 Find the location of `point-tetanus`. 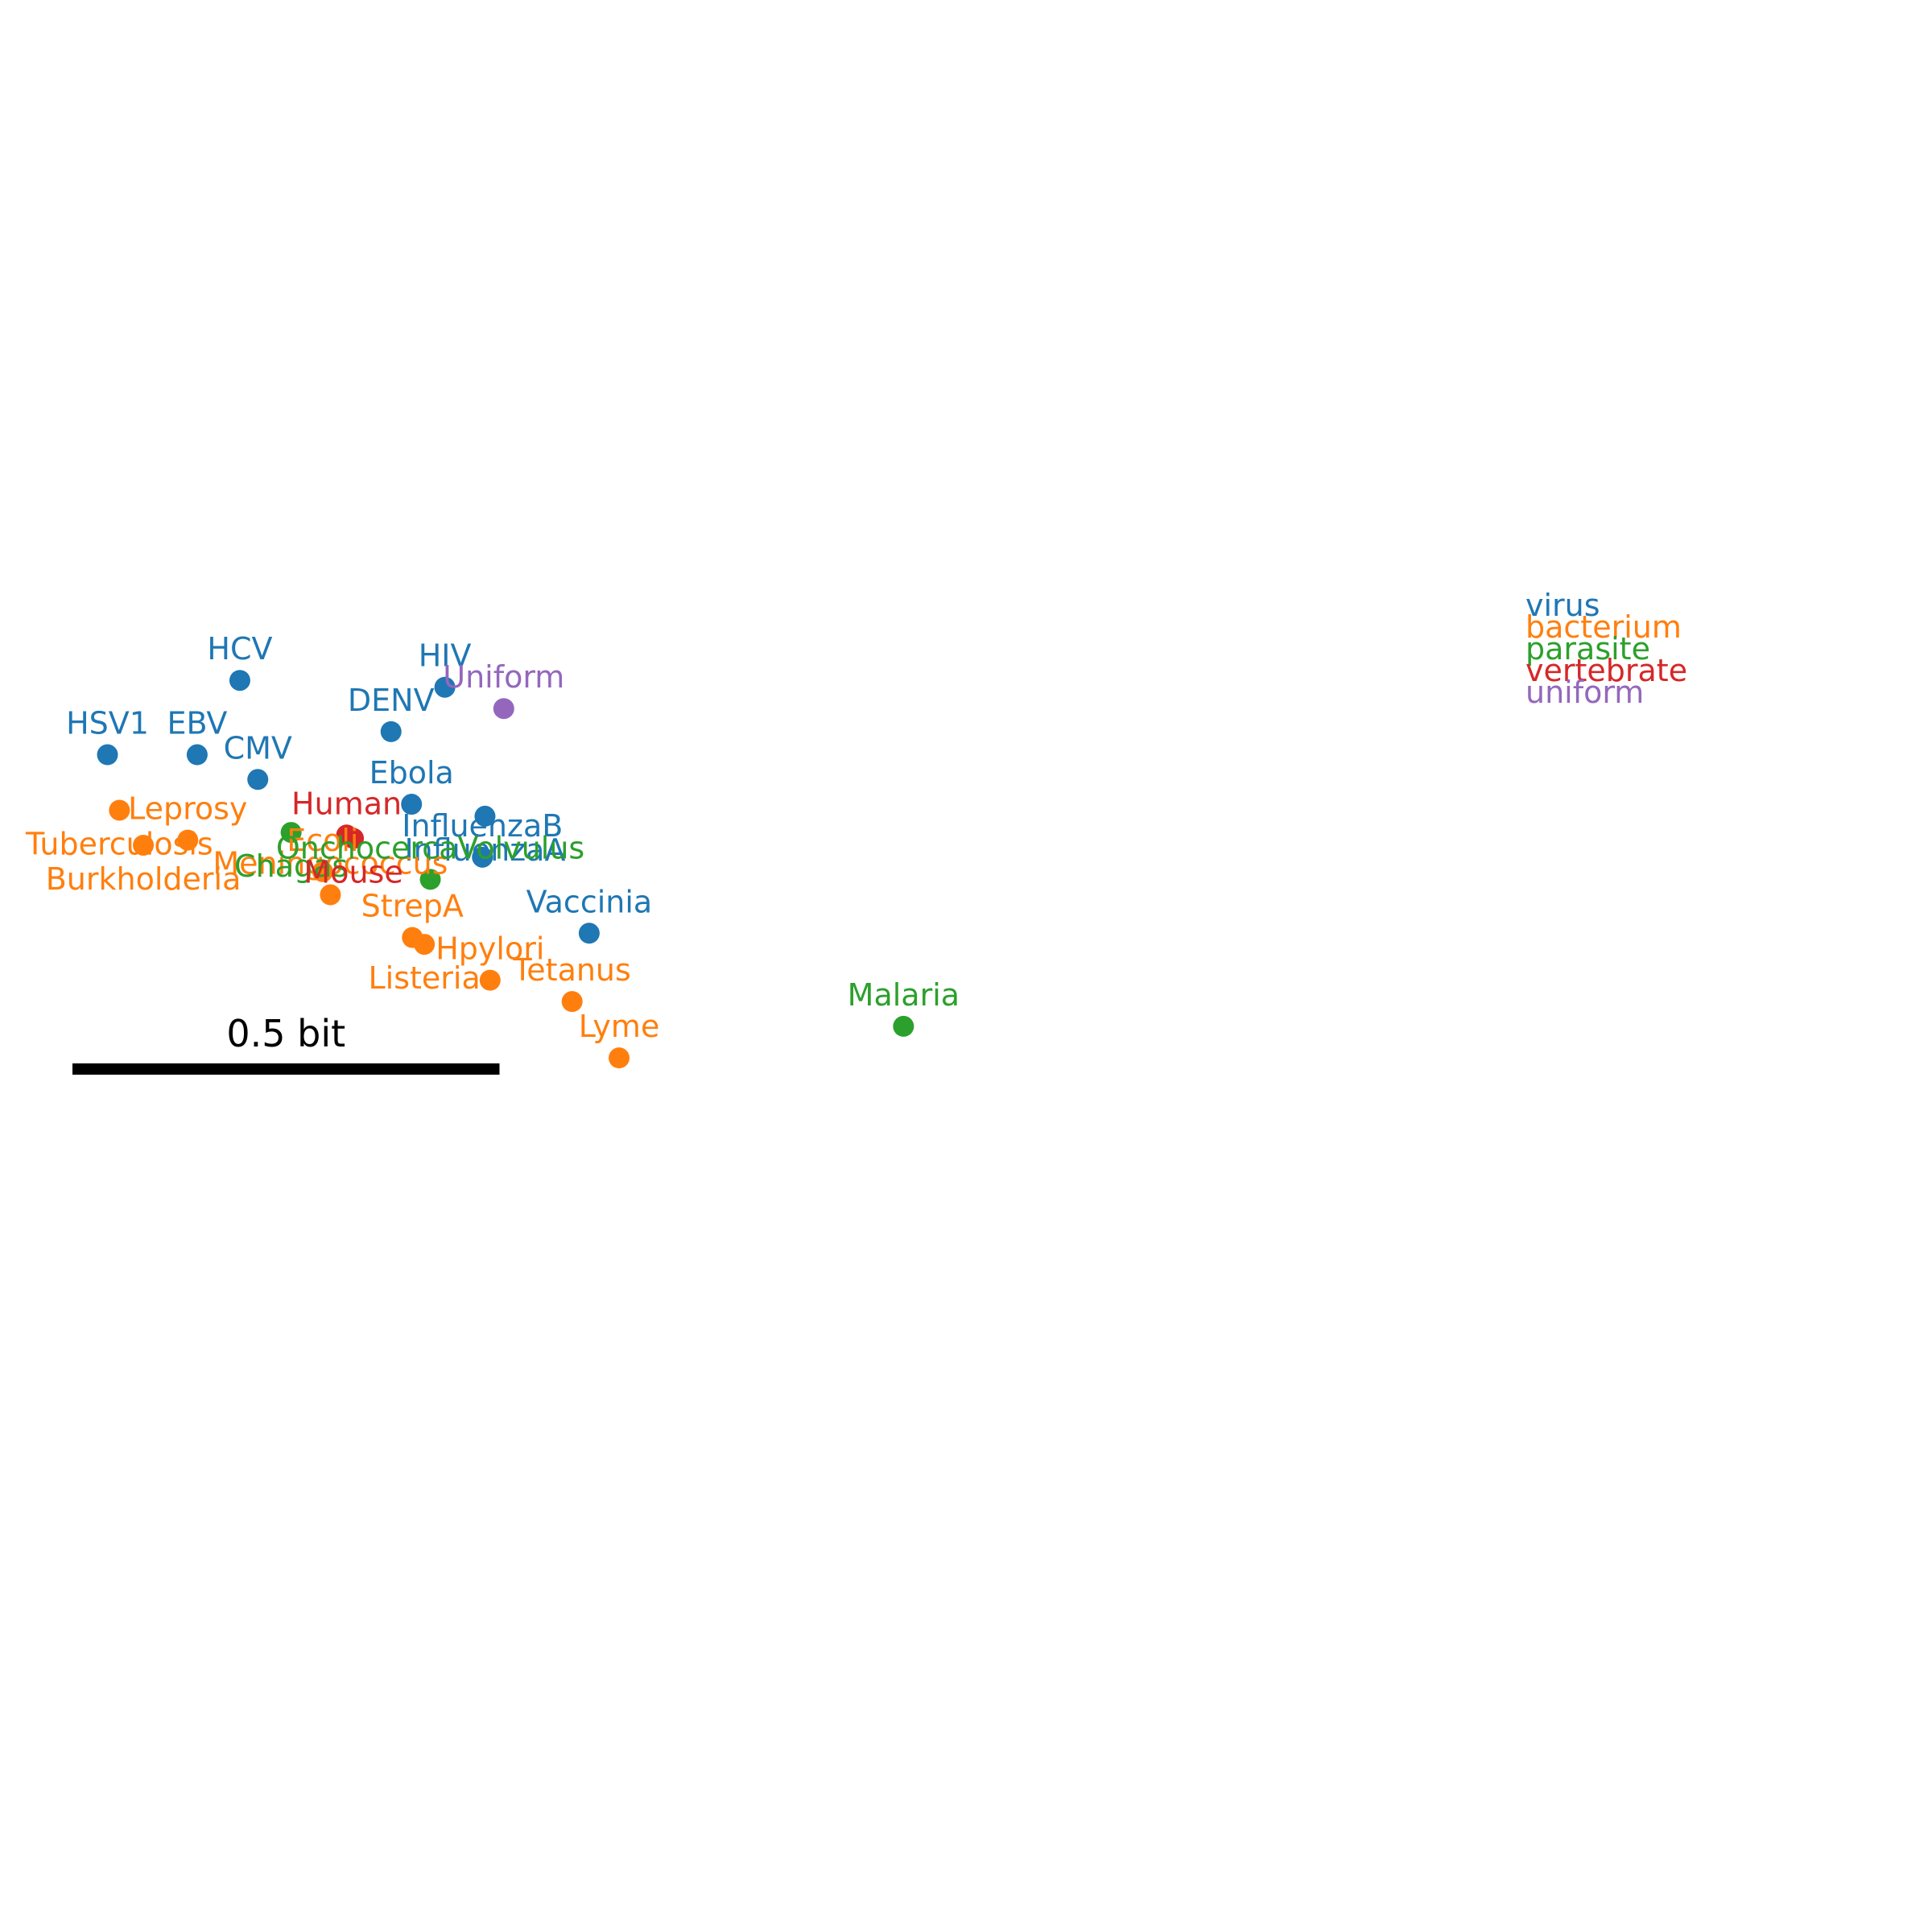

point-tetanus is located at coordinates (572, 1002).